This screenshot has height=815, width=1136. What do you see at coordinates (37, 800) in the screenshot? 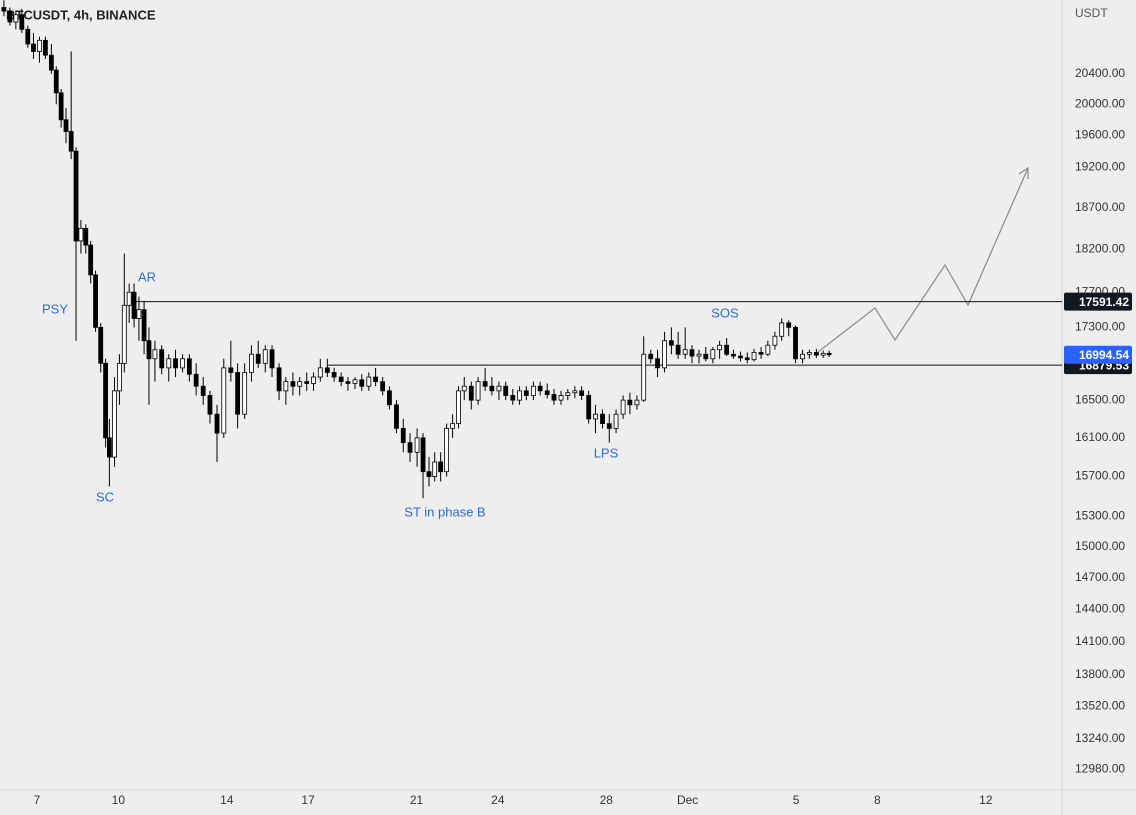
I see `x-tick-label: 7` at bounding box center [37, 800].